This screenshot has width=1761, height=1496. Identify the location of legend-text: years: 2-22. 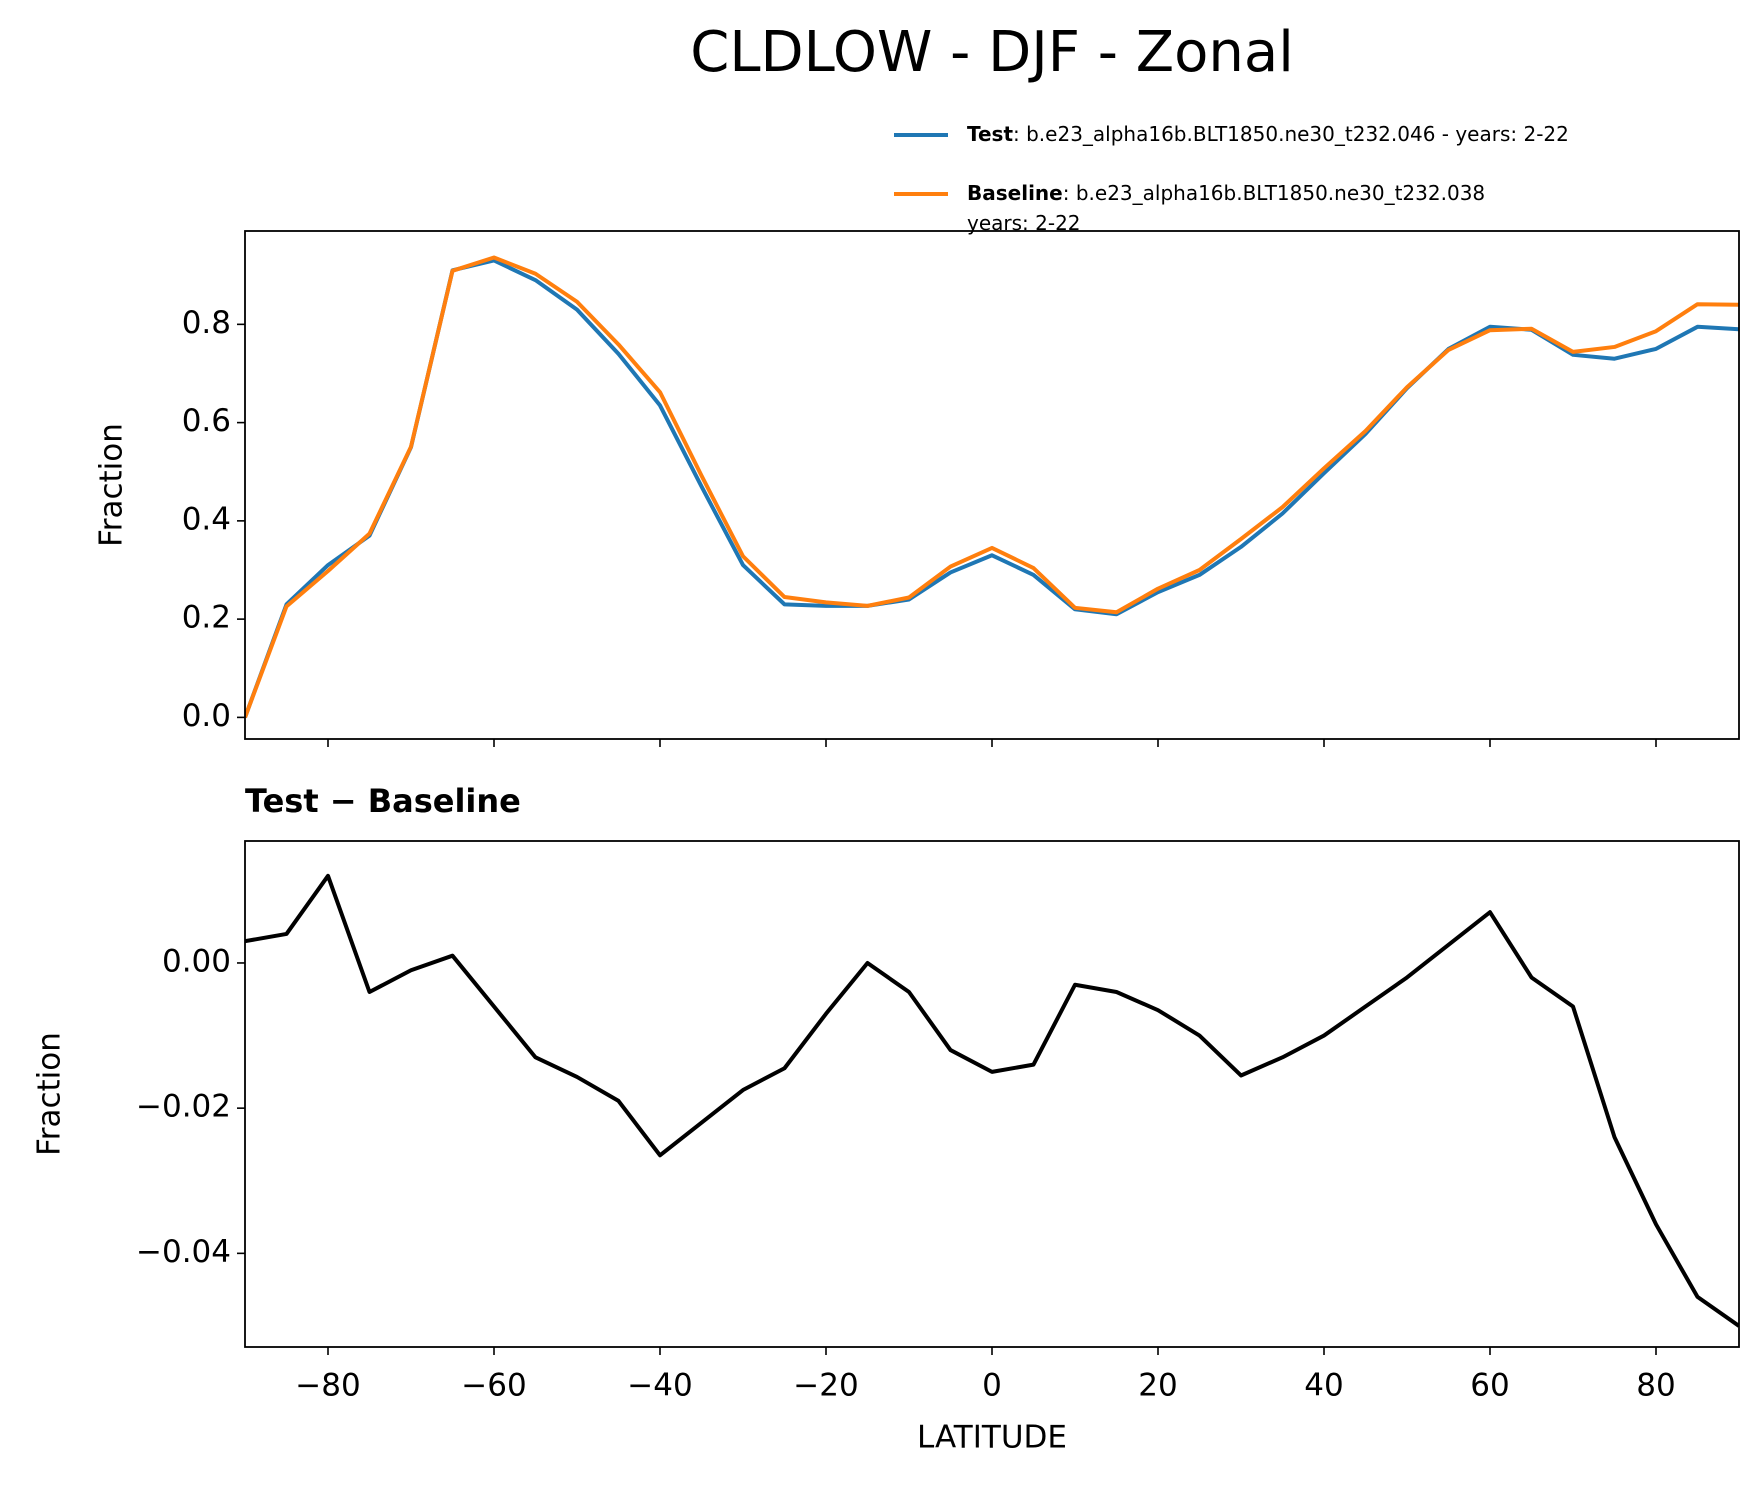
(1024, 223).